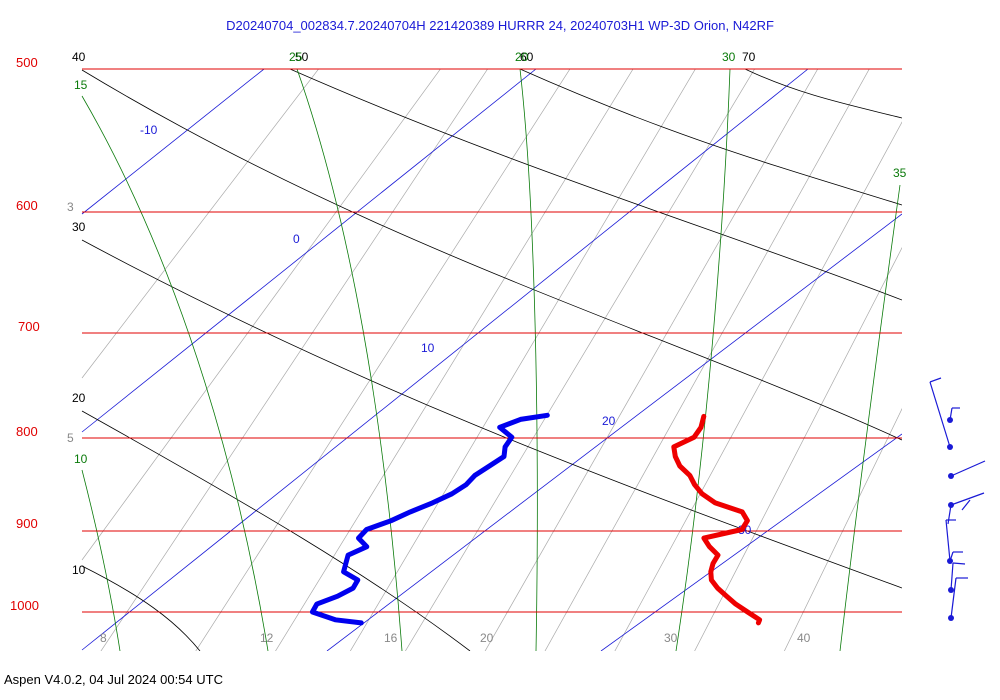 The image size is (1000, 700). What do you see at coordinates (79, 398) in the screenshot?
I see `dry-adiabat-label: 20` at bounding box center [79, 398].